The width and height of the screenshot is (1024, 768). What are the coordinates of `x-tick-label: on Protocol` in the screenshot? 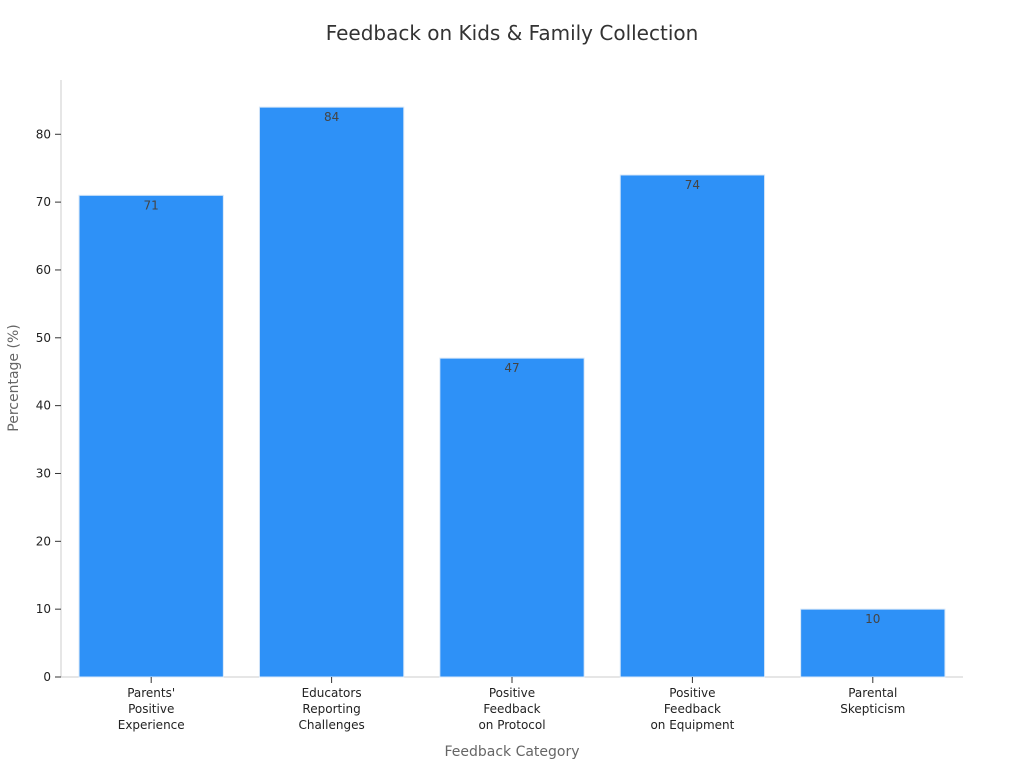 It's located at (511, 725).